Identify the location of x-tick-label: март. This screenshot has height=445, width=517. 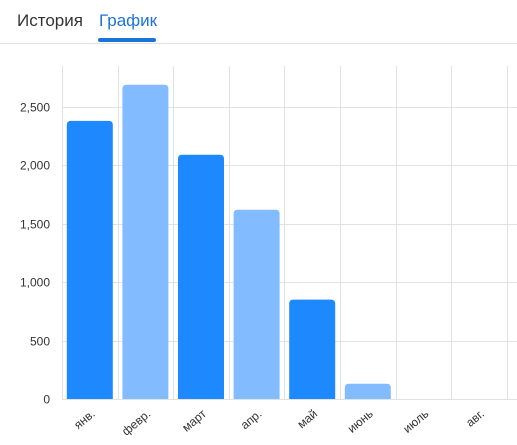
(194, 420).